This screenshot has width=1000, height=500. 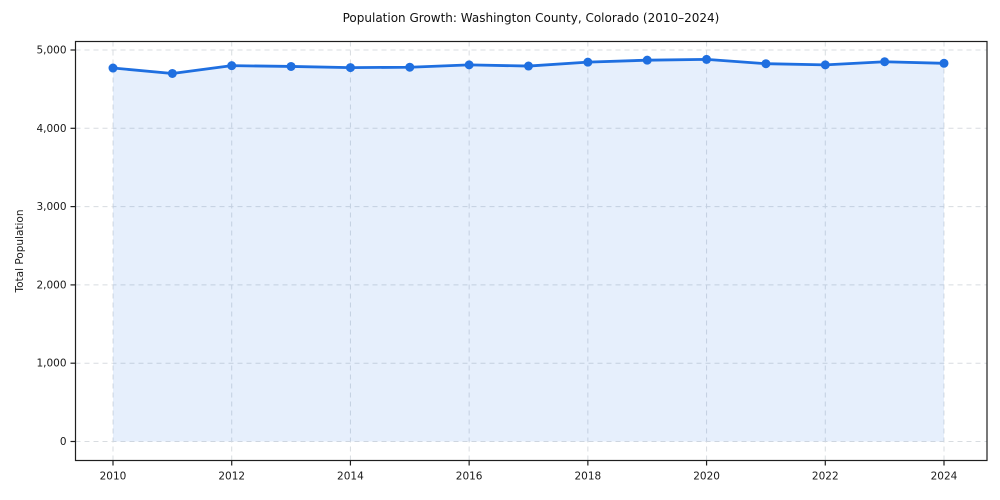 What do you see at coordinates (63, 442) in the screenshot?
I see `y-tick-label: 0` at bounding box center [63, 442].